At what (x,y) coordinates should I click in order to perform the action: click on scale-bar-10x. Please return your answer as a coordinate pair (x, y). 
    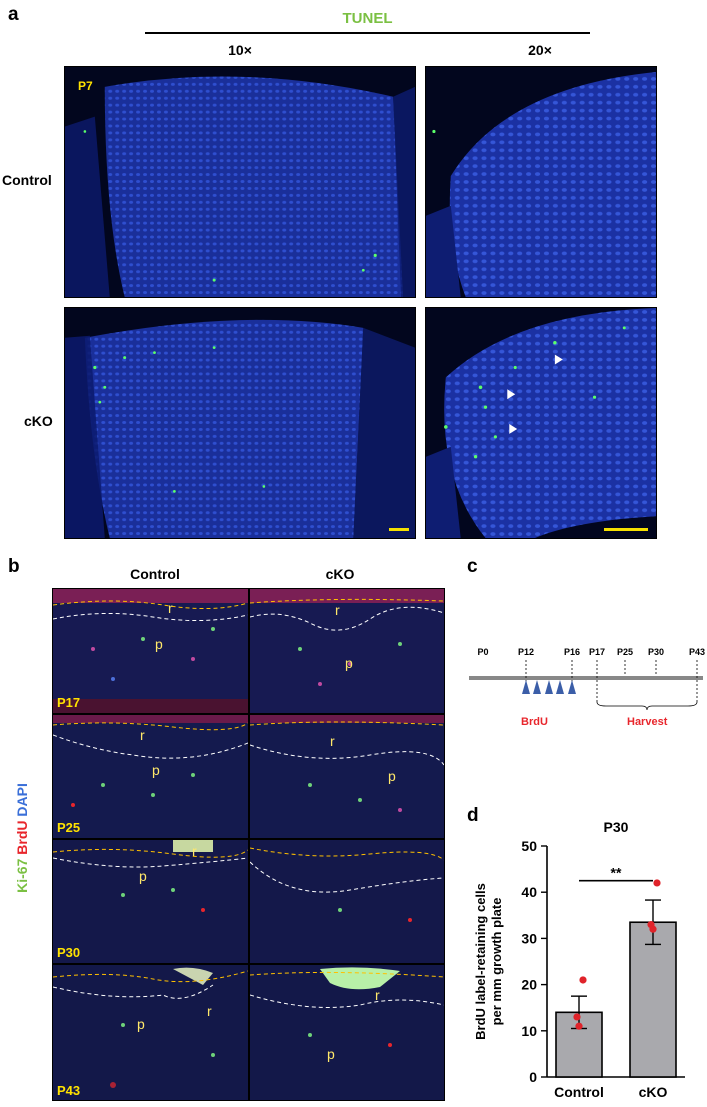
    Looking at the image, I should click on (399, 529).